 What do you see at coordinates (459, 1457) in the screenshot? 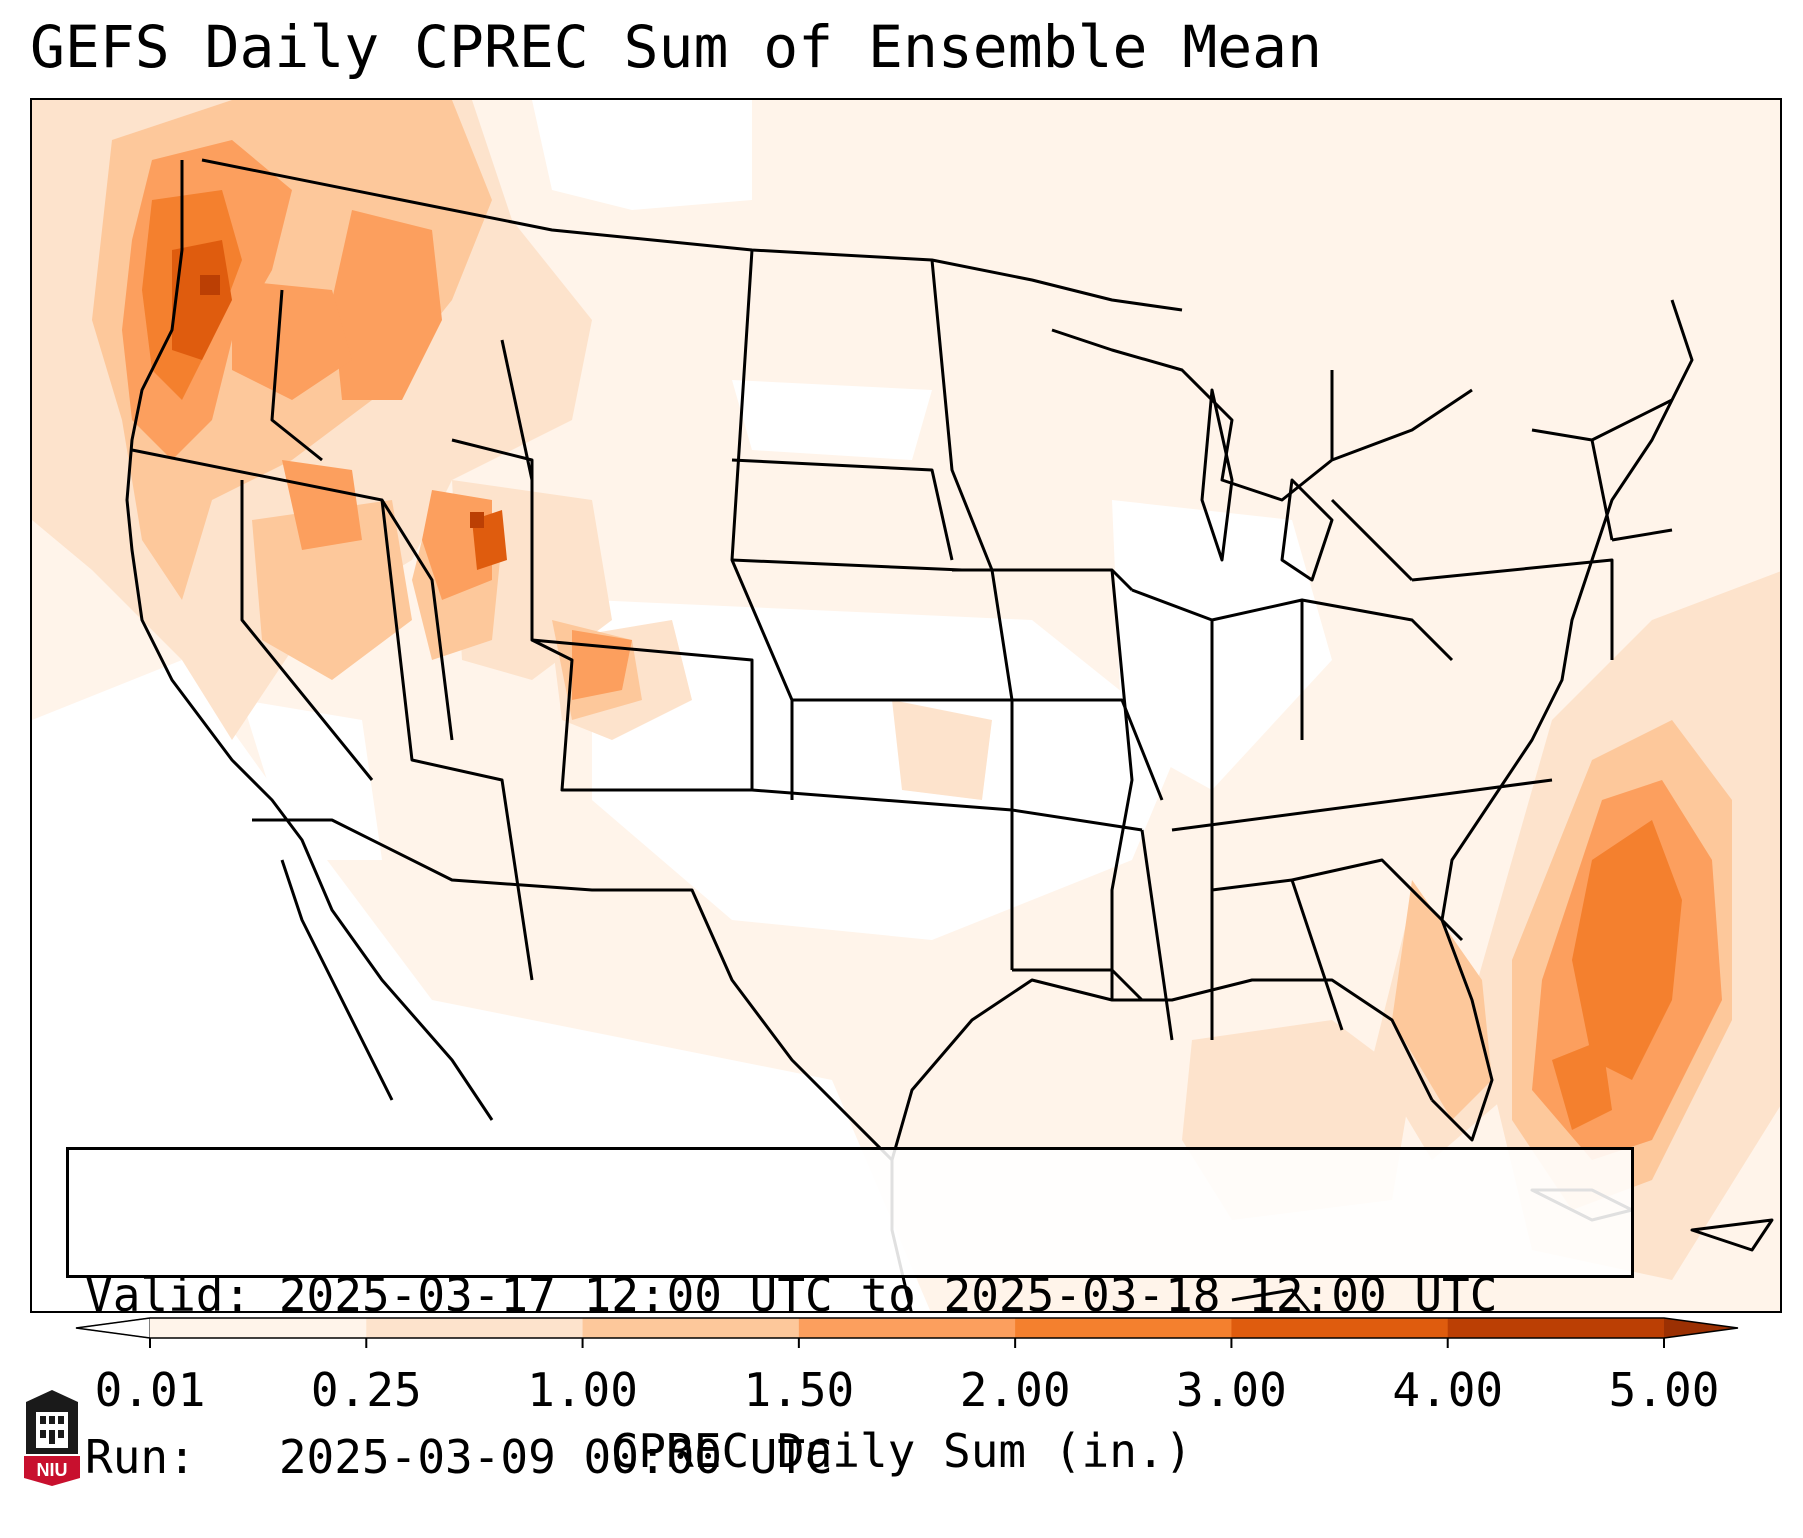
I see `run-time-text: Run: 2025-03-09 00:00 UTC` at bounding box center [459, 1457].